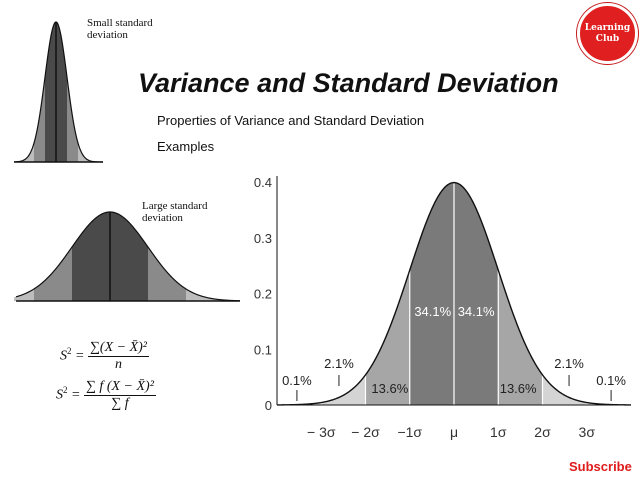  What do you see at coordinates (106, 395) in the screenshot?
I see `weighted-variance-formula: S2 = ∑ f (X − X̄)² ∑ f` at bounding box center [106, 395].